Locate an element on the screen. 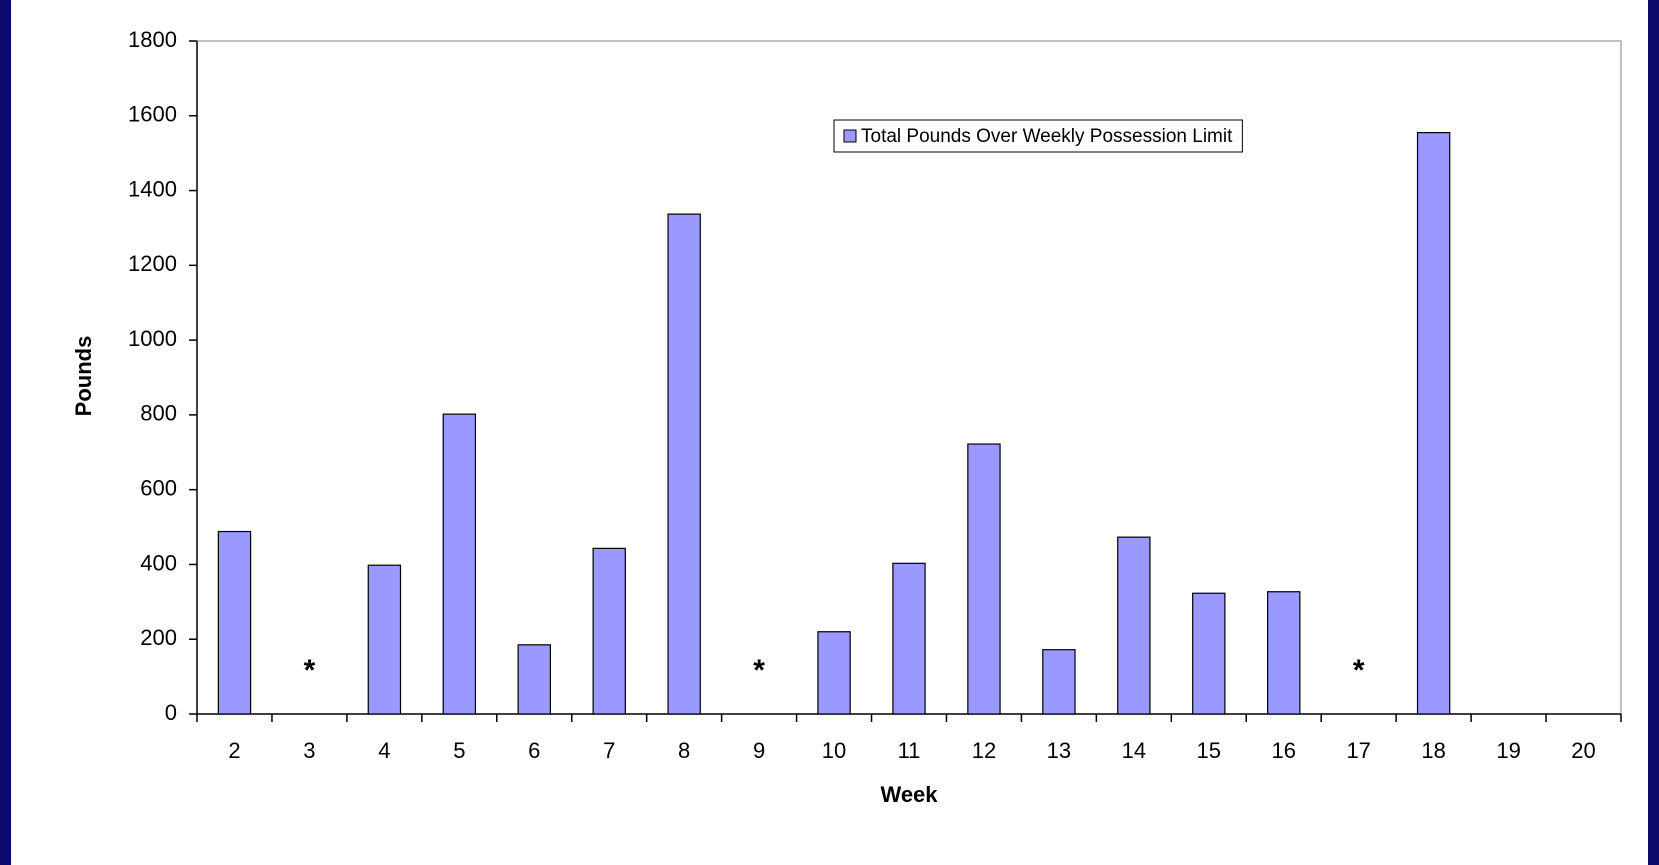  x-tick-label: 9 is located at coordinates (759, 750).